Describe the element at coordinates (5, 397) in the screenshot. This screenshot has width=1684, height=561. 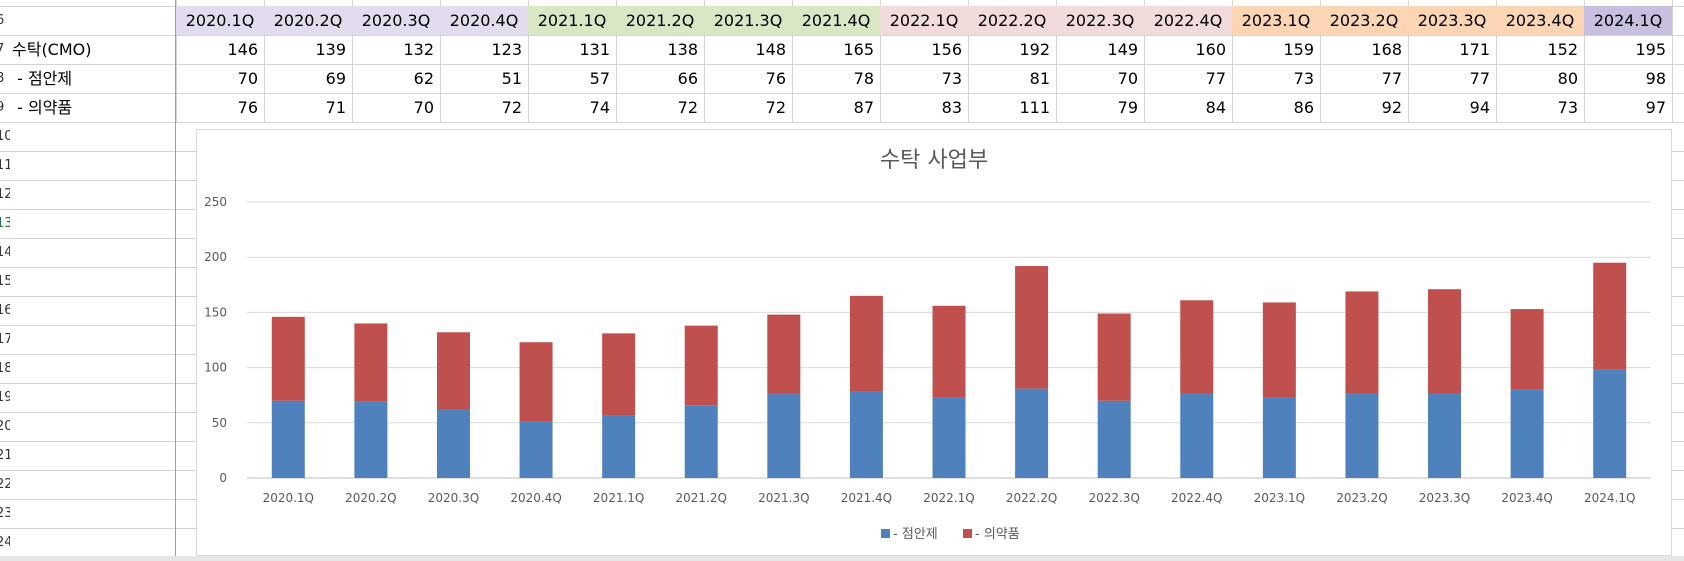
I see `row-number: 19` at that location.